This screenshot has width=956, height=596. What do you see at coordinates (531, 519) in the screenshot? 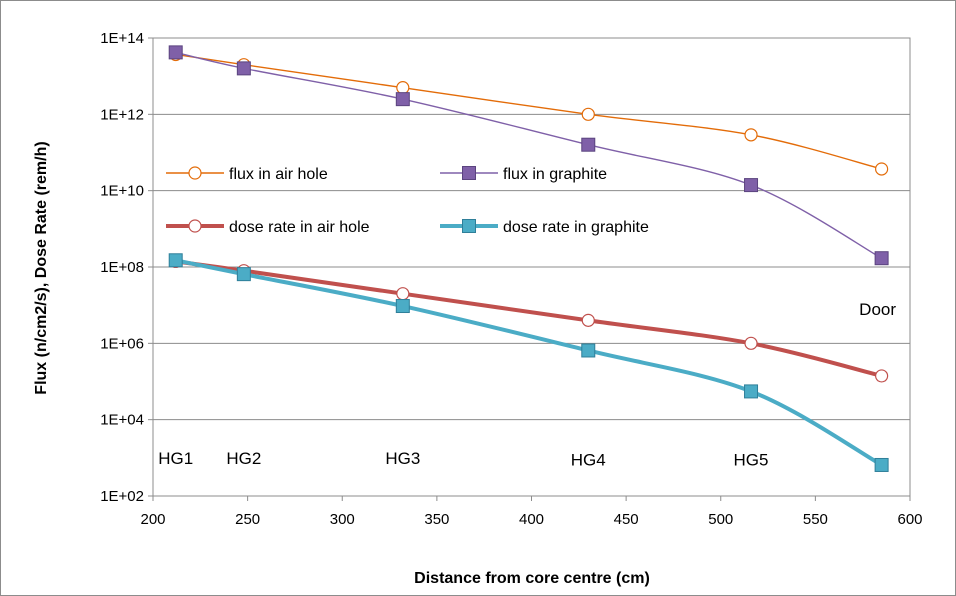
I see `x-tick-label: 400` at bounding box center [531, 519].